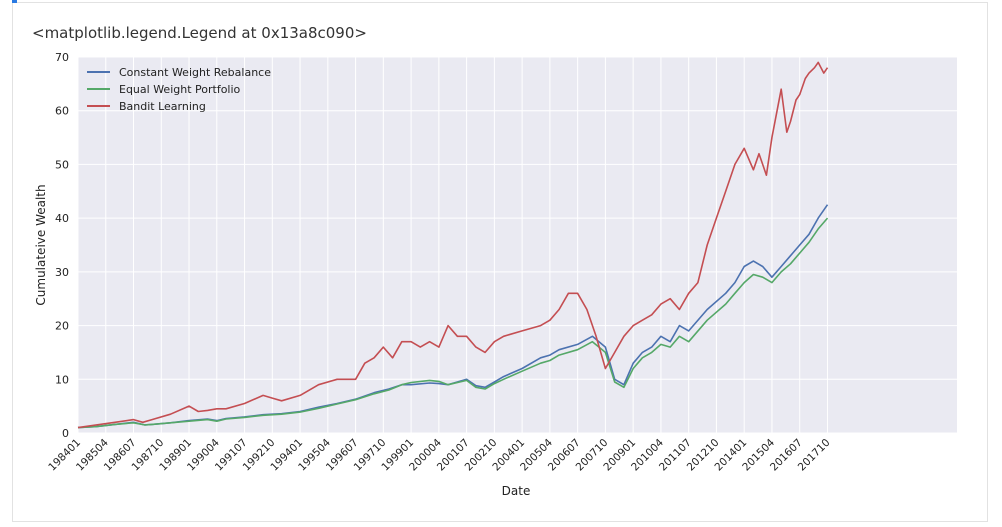  I want to click on y-tick-label: 20, so click(62, 326).